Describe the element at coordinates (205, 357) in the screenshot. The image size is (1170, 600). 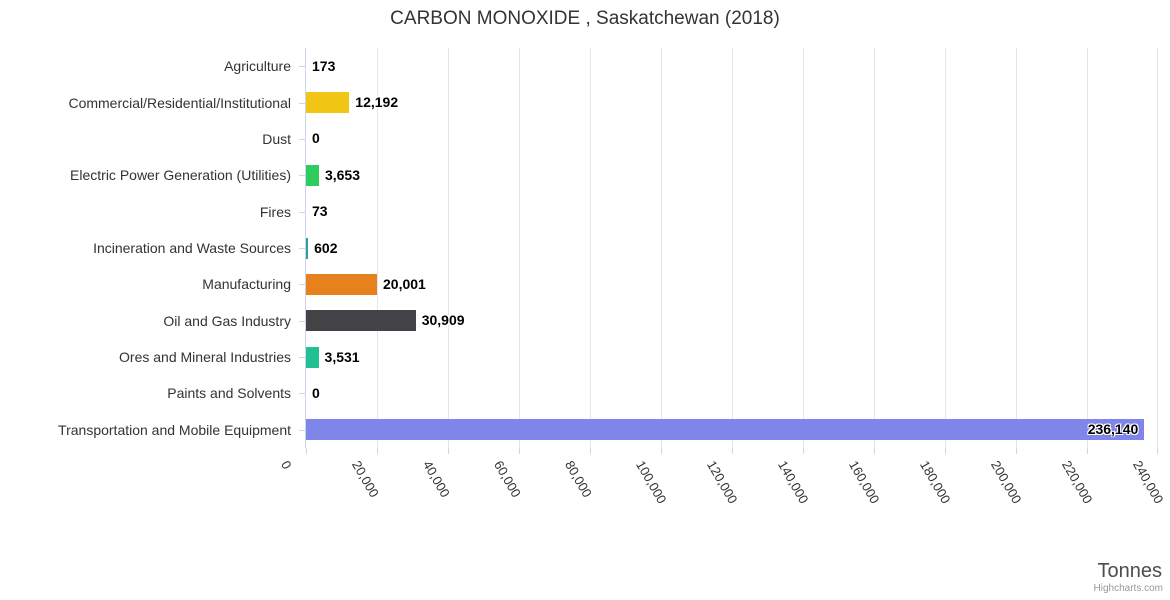
I see `category-label: Ores and Mineral Industries` at that location.